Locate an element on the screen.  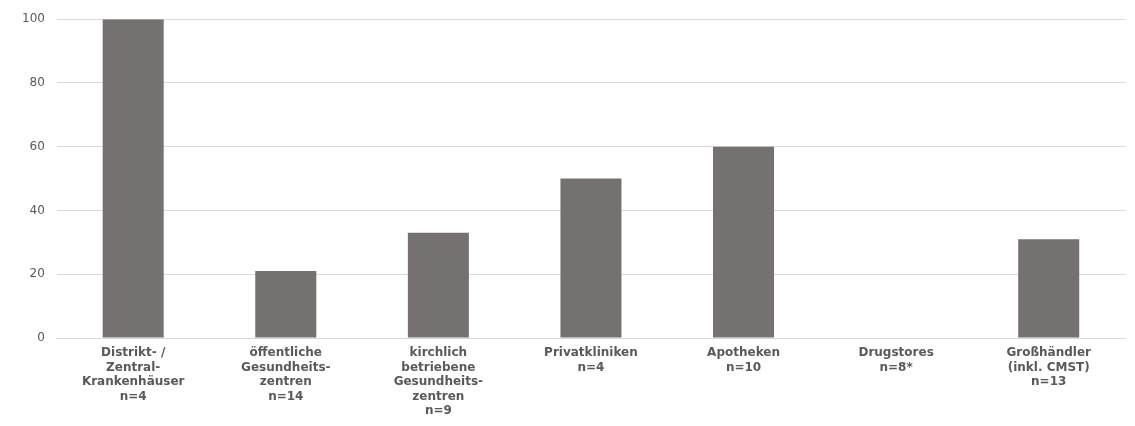
y-tick-label: 20 is located at coordinates (37, 273).